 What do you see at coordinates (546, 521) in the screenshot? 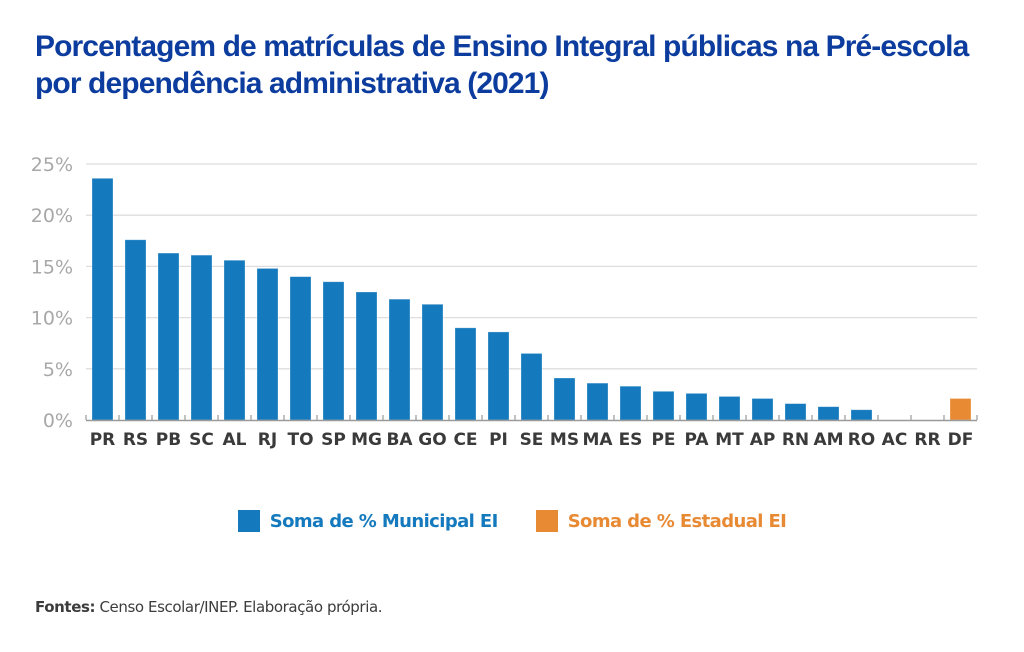
I see `legend-swatch-estadual` at bounding box center [546, 521].